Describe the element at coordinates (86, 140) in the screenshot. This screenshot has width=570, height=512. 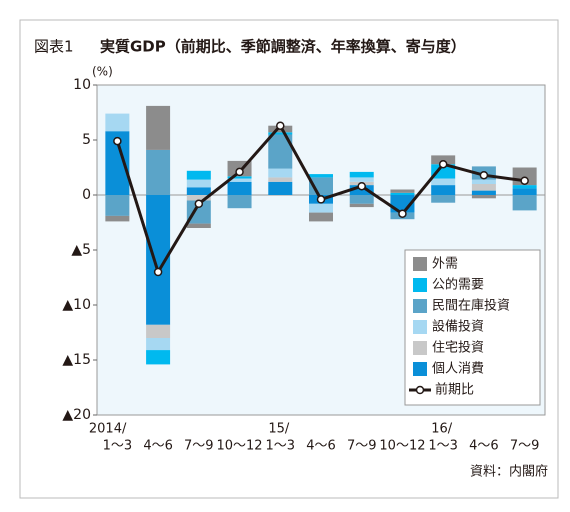
I see `y-tick-label: 5` at that location.